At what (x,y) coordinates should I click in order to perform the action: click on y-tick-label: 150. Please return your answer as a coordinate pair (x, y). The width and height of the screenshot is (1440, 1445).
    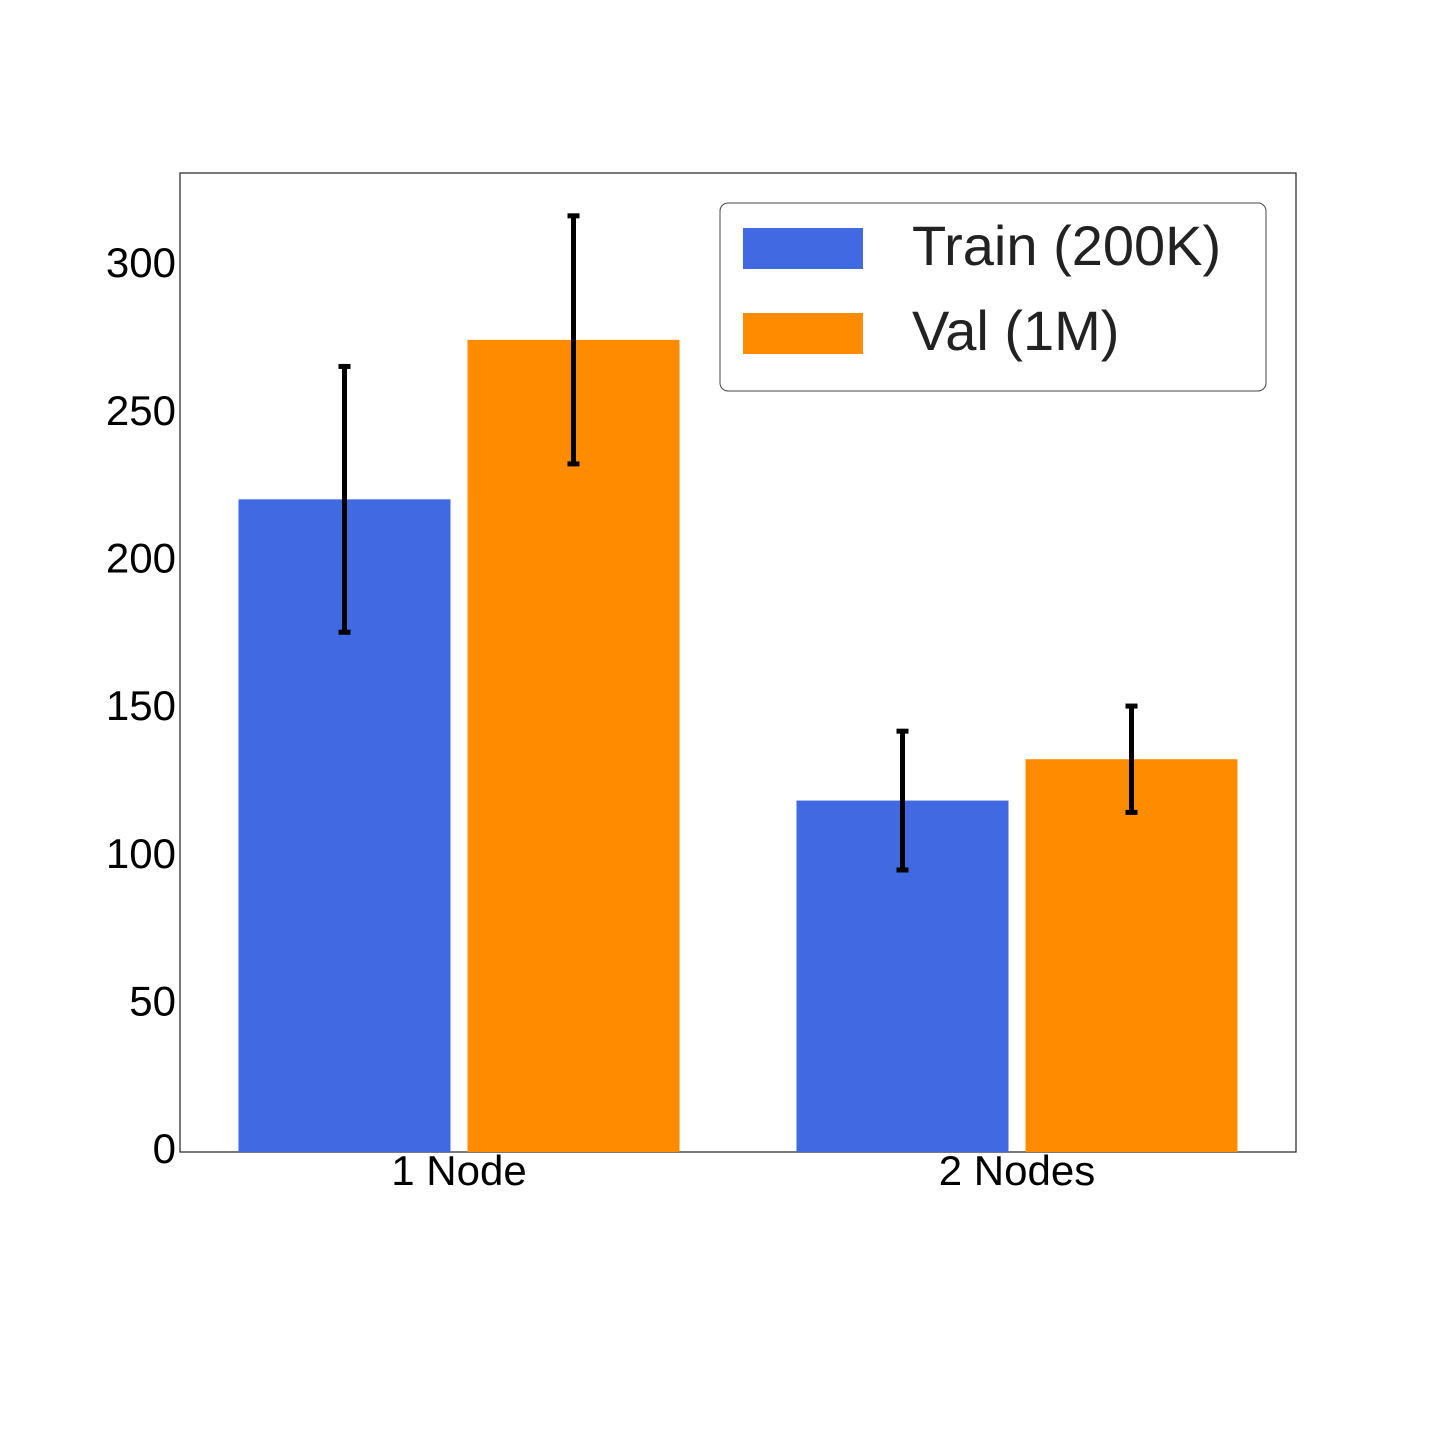
    Looking at the image, I should click on (141, 705).